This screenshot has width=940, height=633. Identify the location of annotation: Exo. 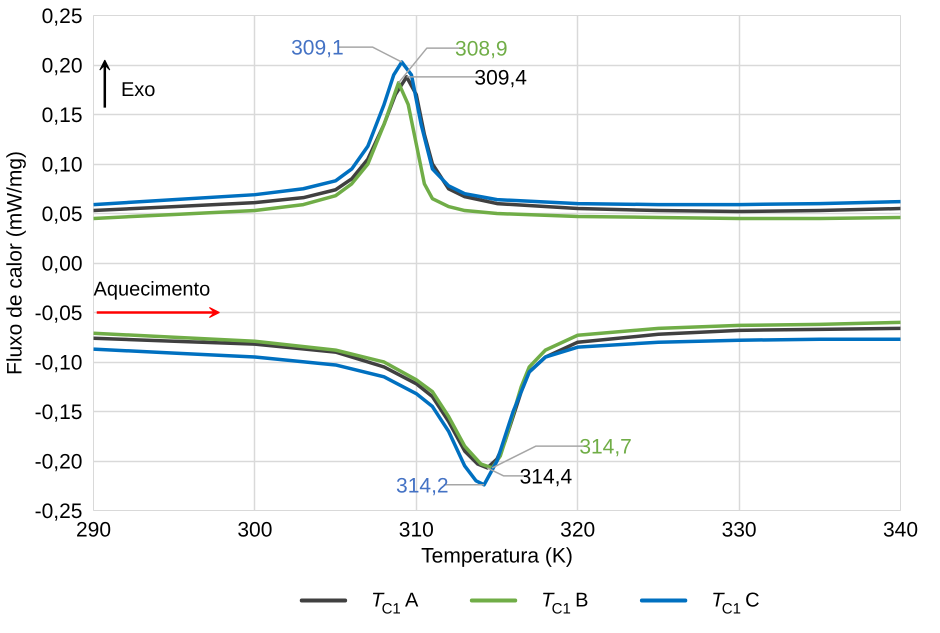
(138, 89).